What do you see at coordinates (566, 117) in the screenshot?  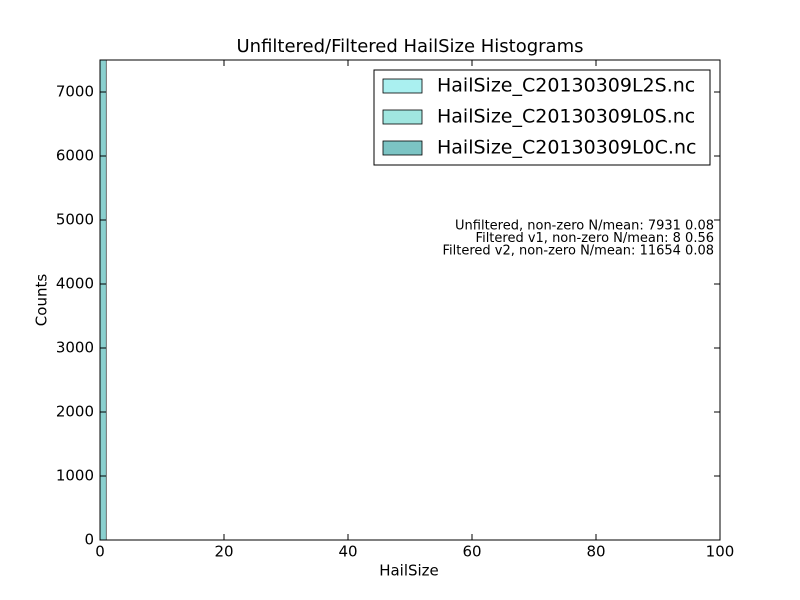 I see `legend-label: HailSize_C20130309L0S.nc` at bounding box center [566, 117].